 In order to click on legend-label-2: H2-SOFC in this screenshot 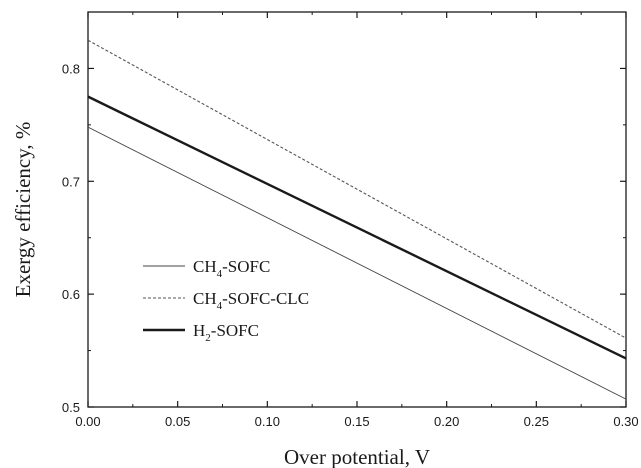, I will do `click(226, 332)`.